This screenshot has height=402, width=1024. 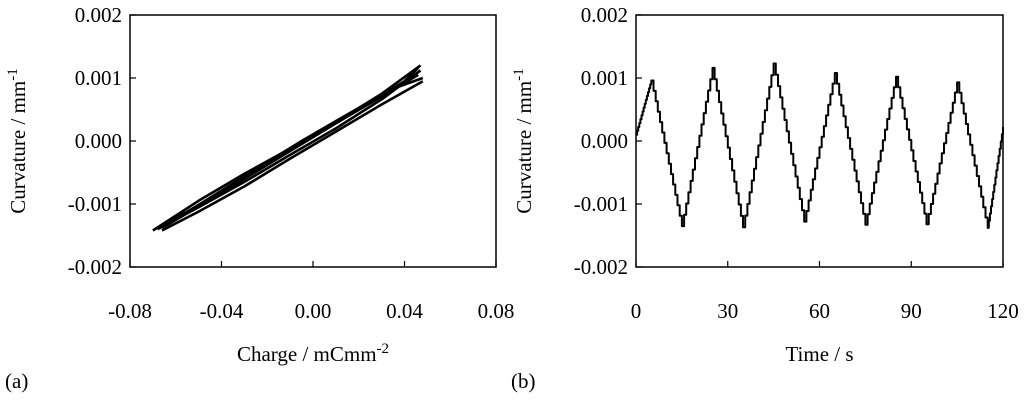 I want to click on chart-b-y-tick-label: -0.001, so click(x=601, y=204).